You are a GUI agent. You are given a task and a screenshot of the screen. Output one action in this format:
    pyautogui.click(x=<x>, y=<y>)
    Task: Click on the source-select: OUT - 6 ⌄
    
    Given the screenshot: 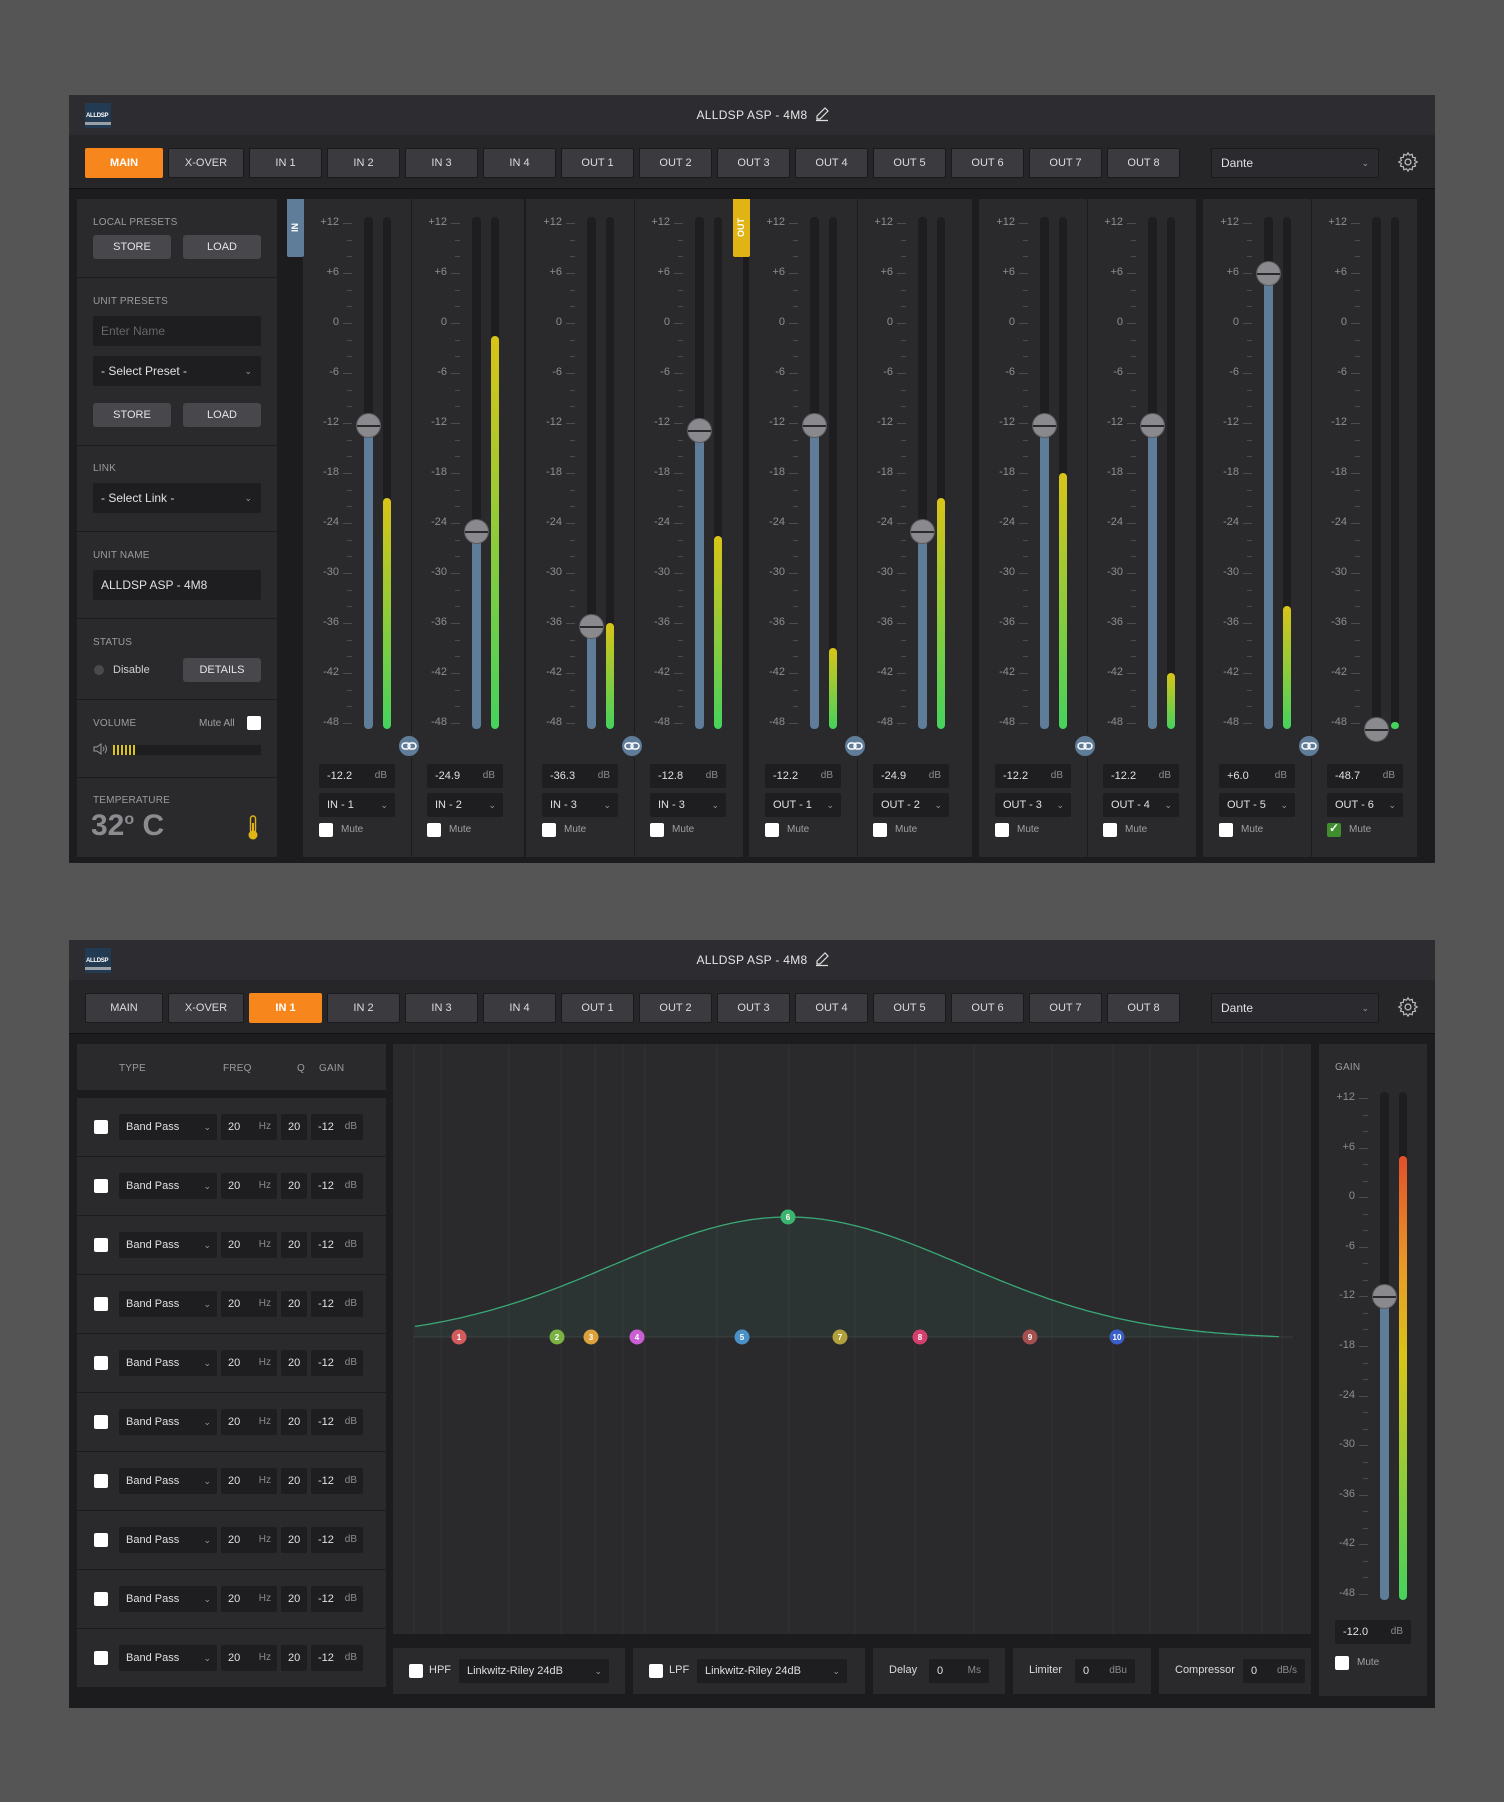 What is the action you would take?
    pyautogui.click(x=1365, y=805)
    